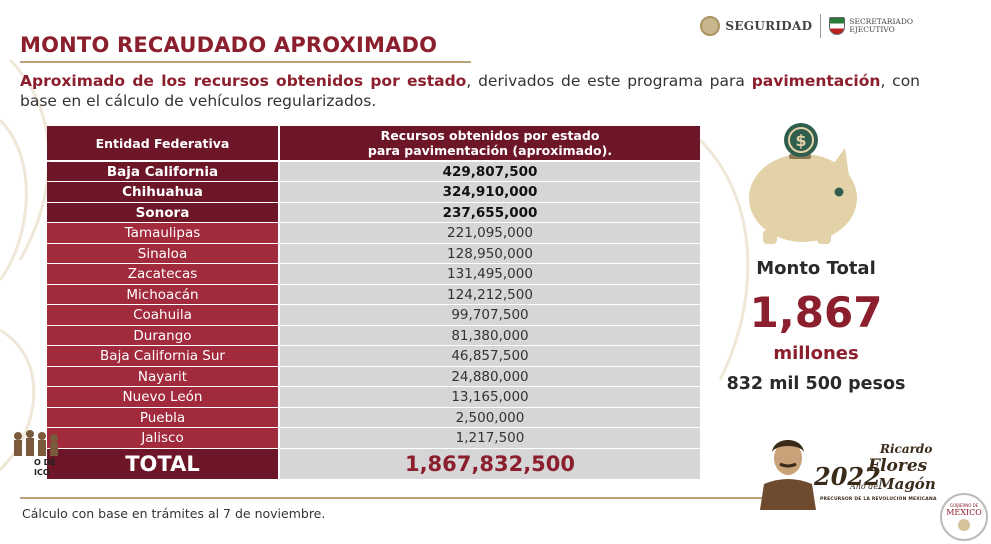 The width and height of the screenshot is (991, 544). What do you see at coordinates (881, 22) in the screenshot?
I see `sesnsp-line-1: SECRETARIADO` at bounding box center [881, 22].